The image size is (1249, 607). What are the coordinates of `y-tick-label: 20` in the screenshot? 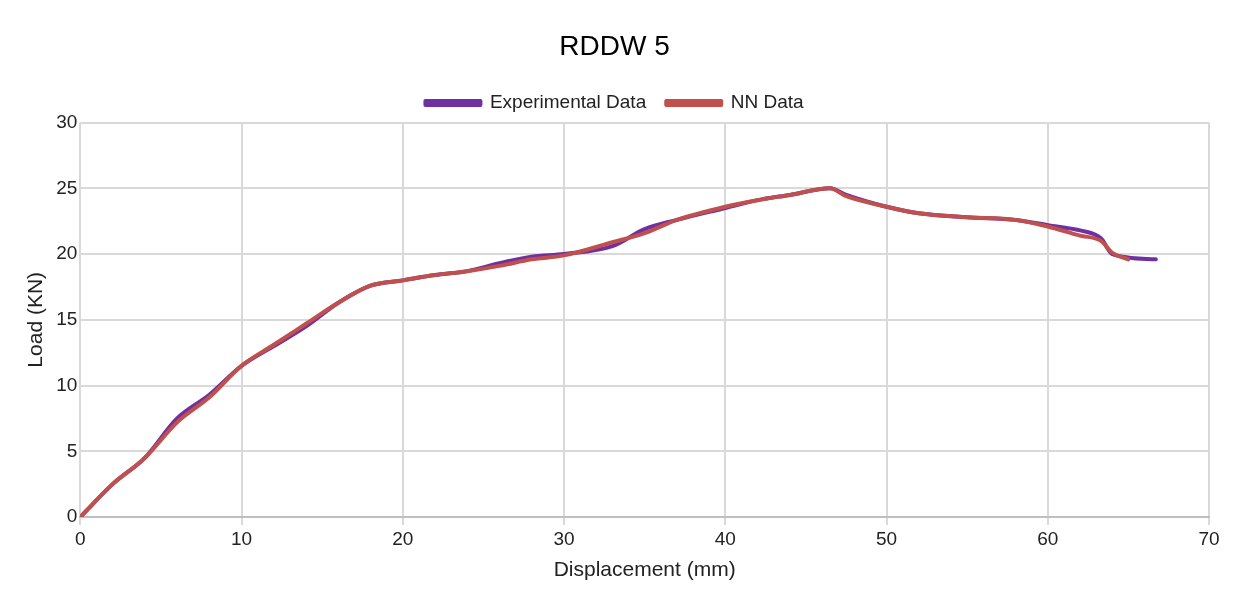 It's located at (67, 253).